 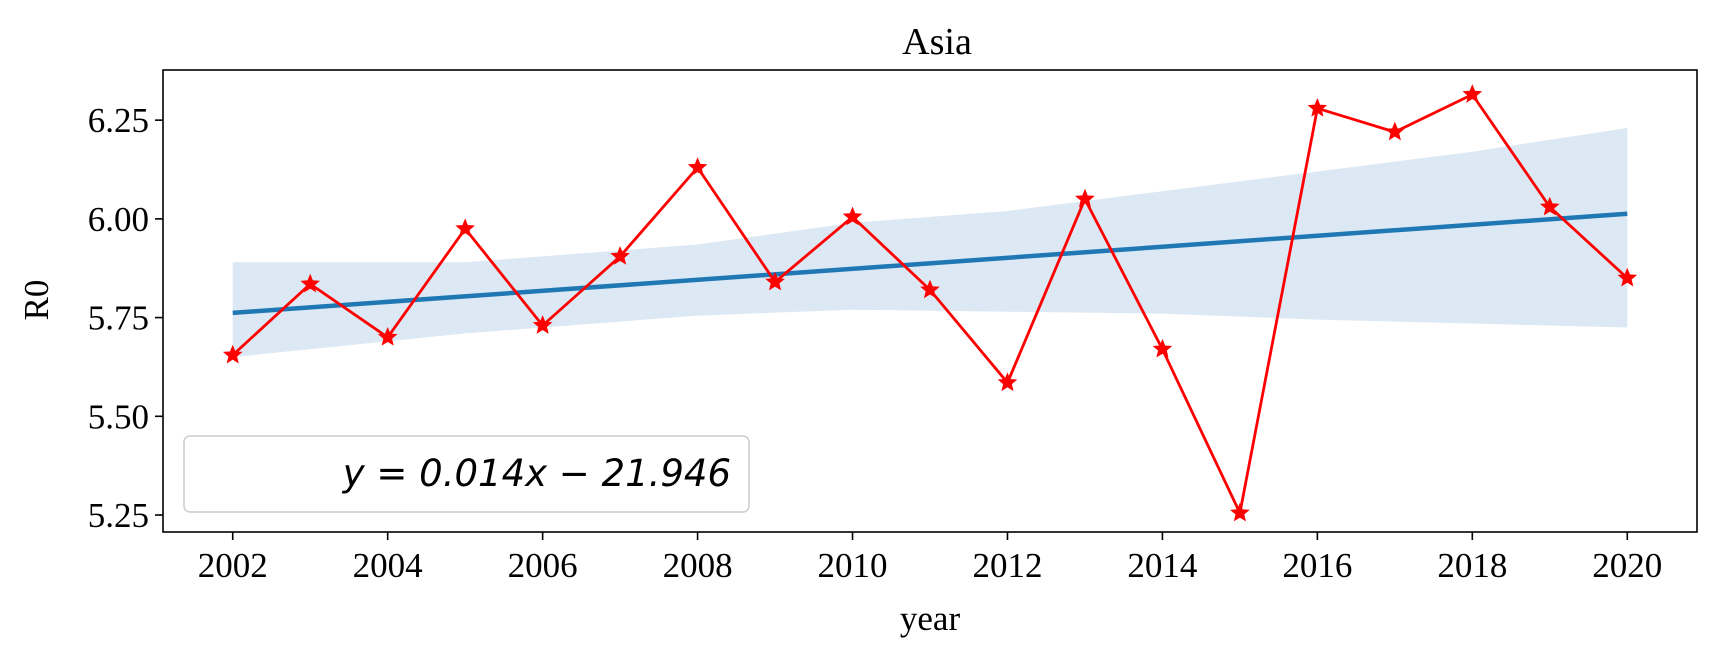 I want to click on x-tick-label: 2006, so click(x=543, y=565).